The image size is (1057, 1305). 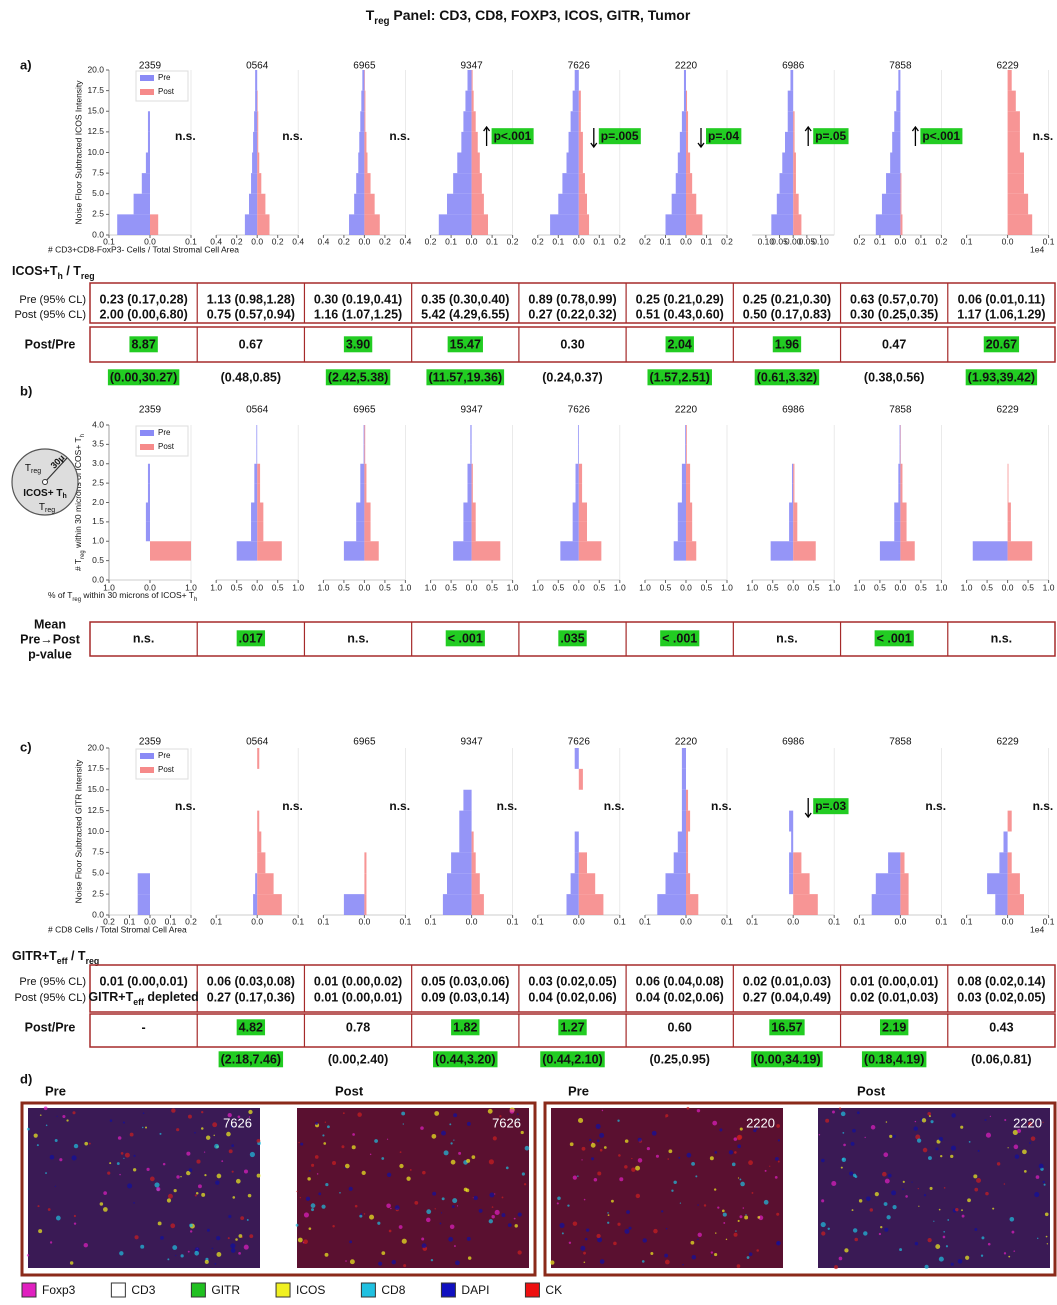 I want to click on ratio-ci: (0.44,2.10), so click(x=572, y=1059).